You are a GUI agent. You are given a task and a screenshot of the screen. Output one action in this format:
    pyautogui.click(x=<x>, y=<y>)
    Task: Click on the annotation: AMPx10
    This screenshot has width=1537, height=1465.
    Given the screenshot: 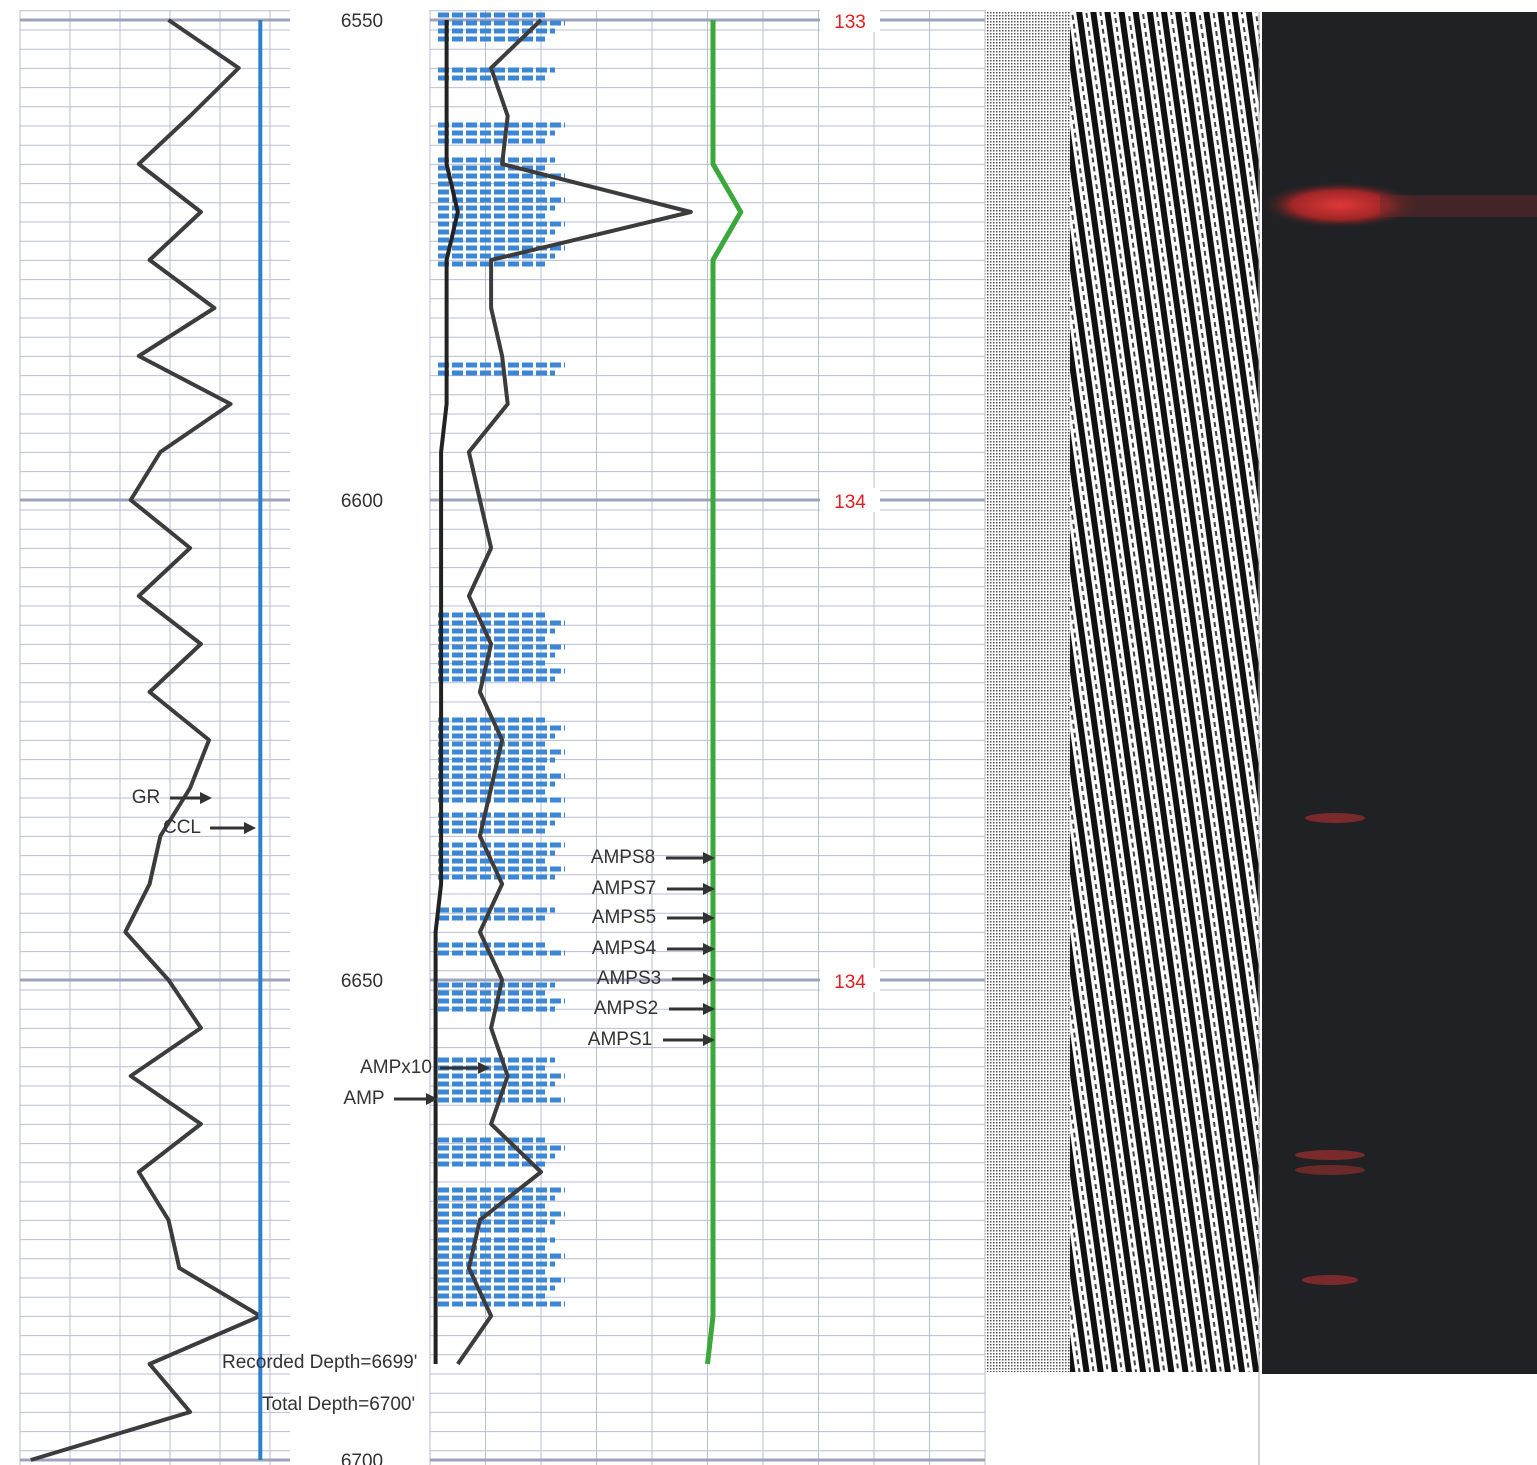 What is the action you would take?
    pyautogui.click(x=396, y=1067)
    